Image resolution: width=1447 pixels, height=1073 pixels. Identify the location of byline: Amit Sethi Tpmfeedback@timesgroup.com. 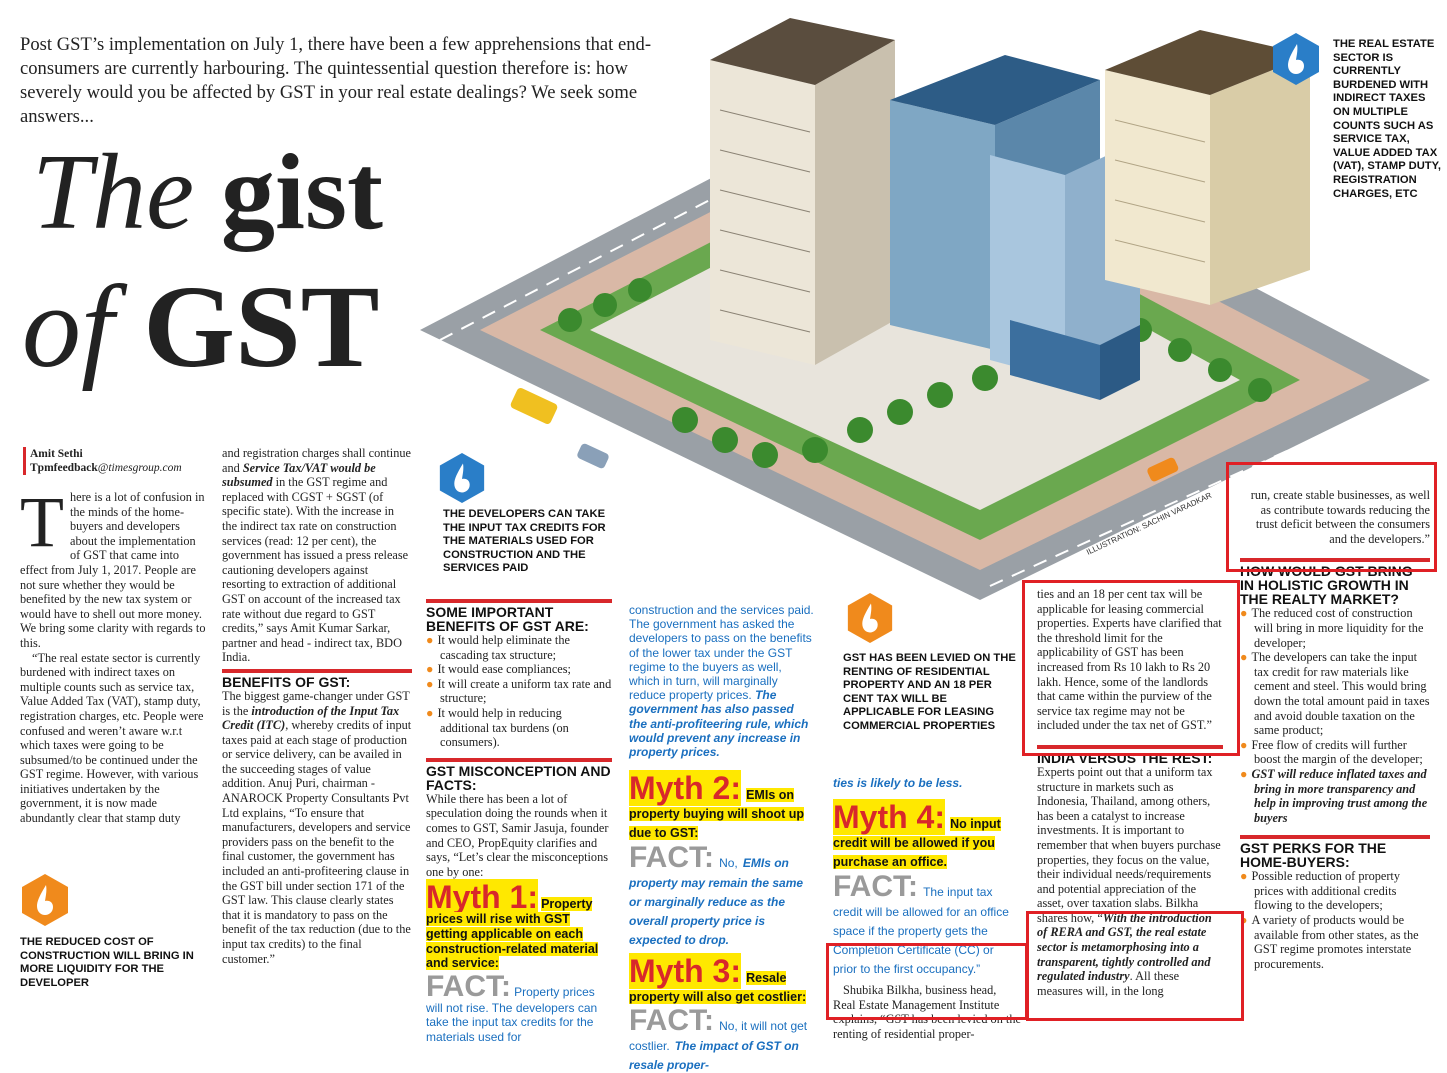
(102, 461).